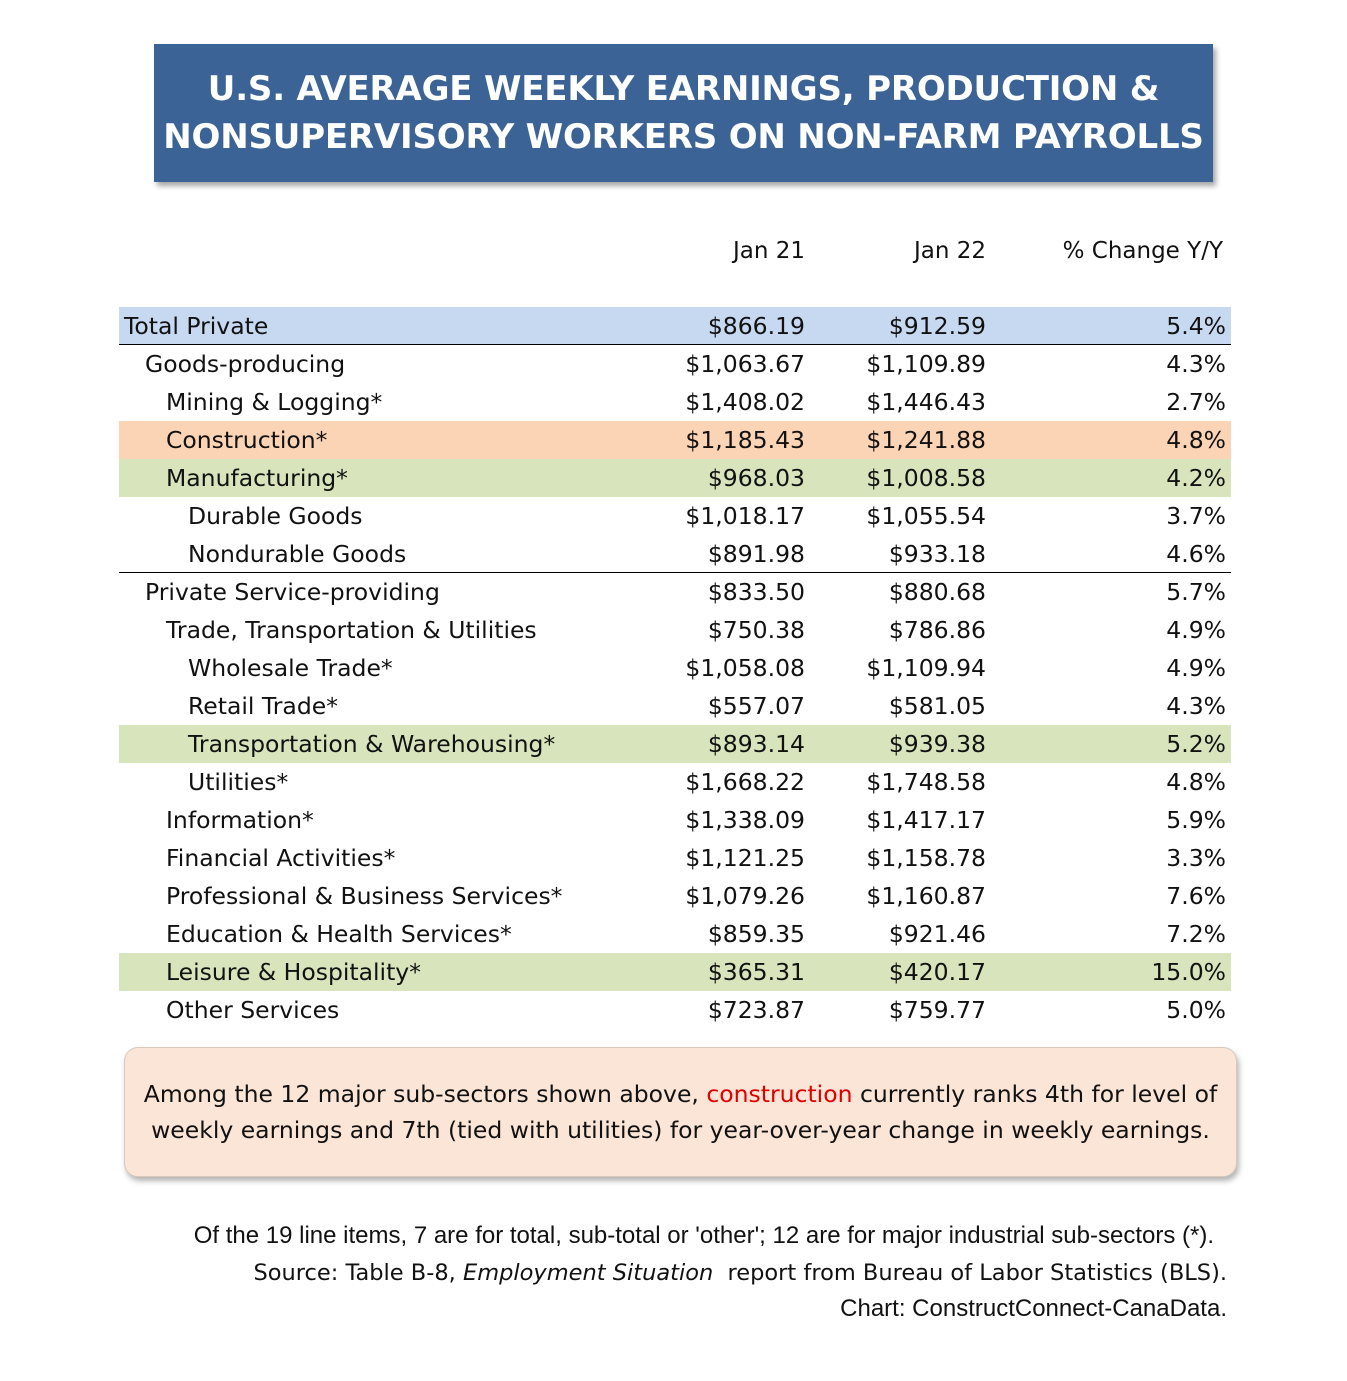  I want to click on row-label: Total Private, so click(196, 326).